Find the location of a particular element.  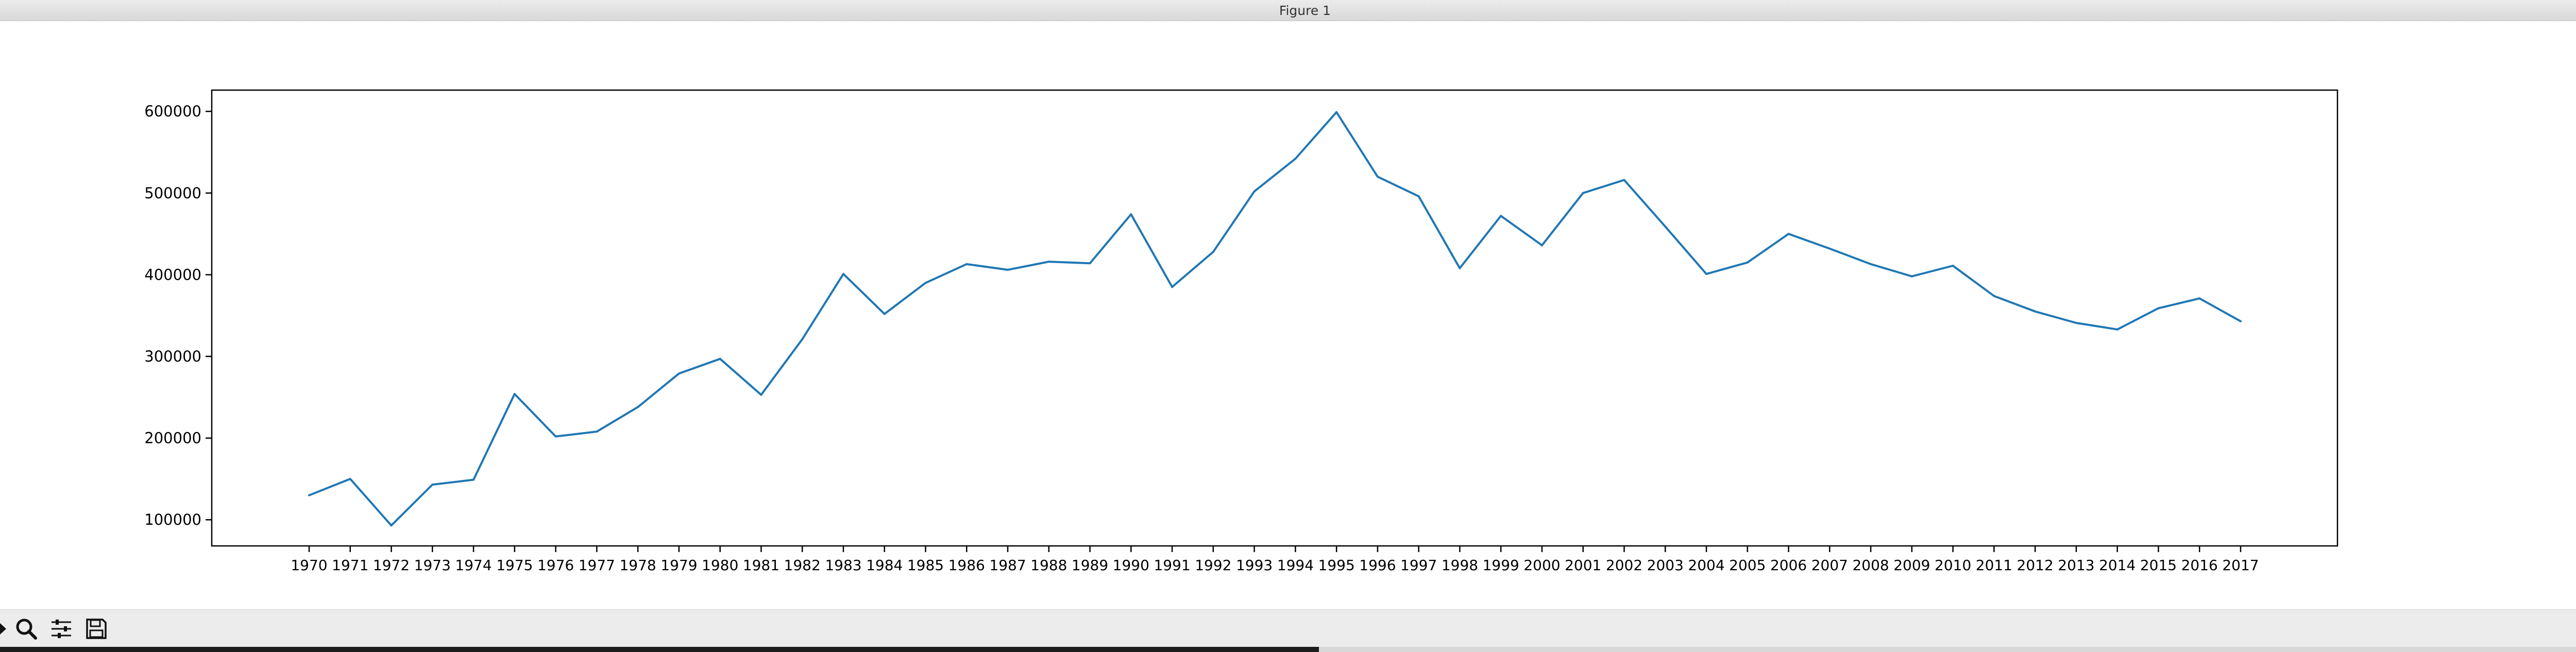

x-tick-label: 2000 is located at coordinates (1541, 565).